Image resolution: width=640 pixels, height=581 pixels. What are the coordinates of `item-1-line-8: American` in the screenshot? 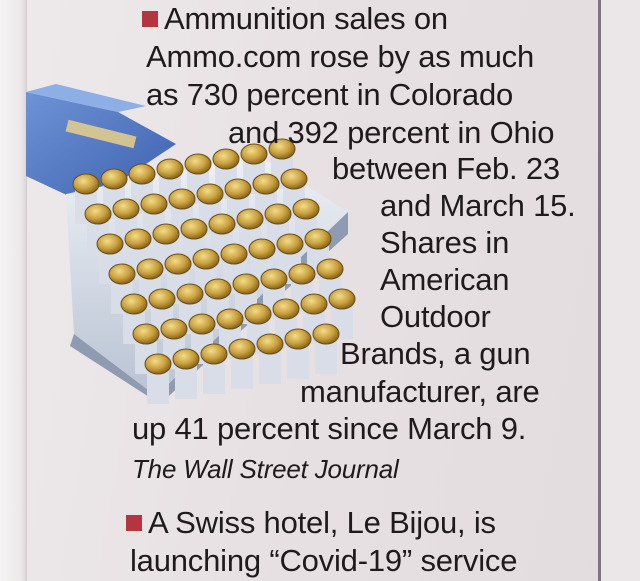 It's located at (445, 279).